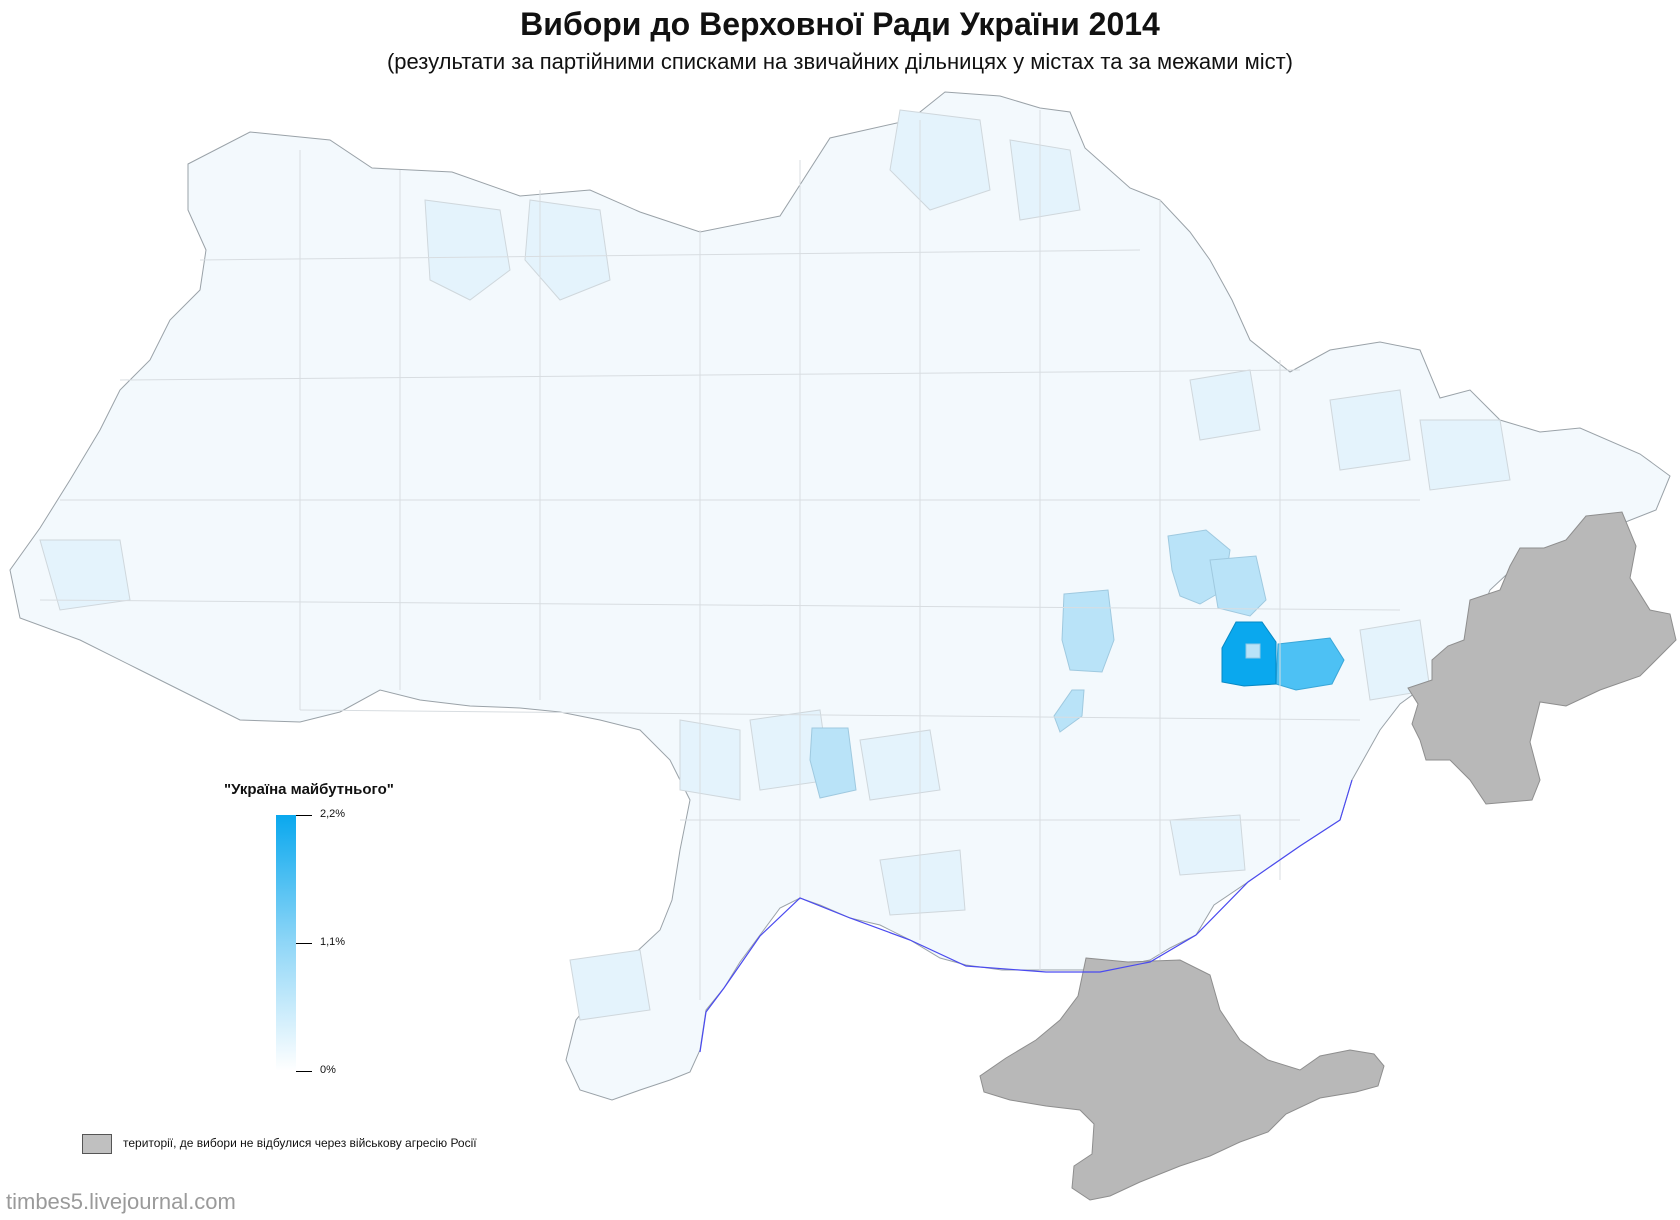 This screenshot has width=1680, height=1220. What do you see at coordinates (840, 24) in the screenshot?
I see `map-title: Вибори до Верховної Ради України 2014` at bounding box center [840, 24].